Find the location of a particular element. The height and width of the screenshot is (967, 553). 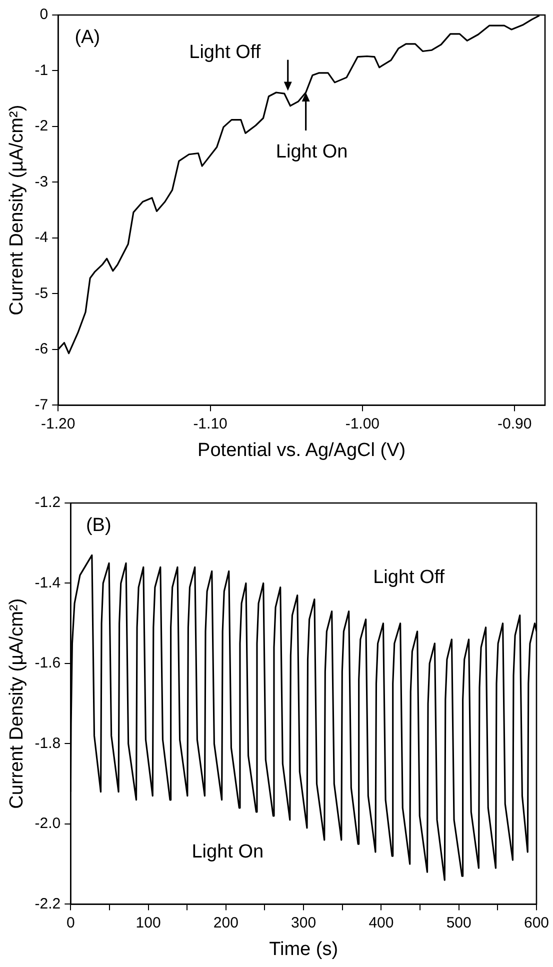

x-axis-title: Potential vs. Ag/AgCl (V) is located at coordinates (302, 450).